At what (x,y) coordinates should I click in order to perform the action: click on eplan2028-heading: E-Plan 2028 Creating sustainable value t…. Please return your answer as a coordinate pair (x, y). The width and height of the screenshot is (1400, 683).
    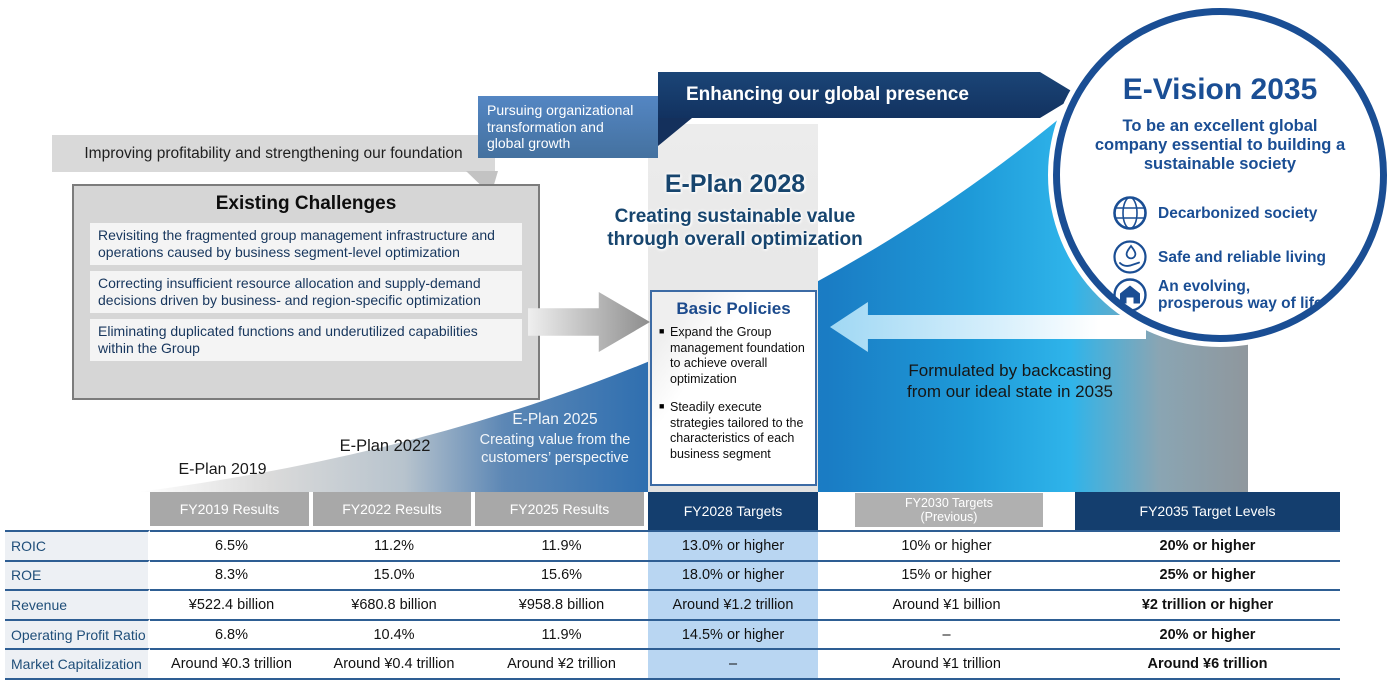
    Looking at the image, I should click on (735, 210).